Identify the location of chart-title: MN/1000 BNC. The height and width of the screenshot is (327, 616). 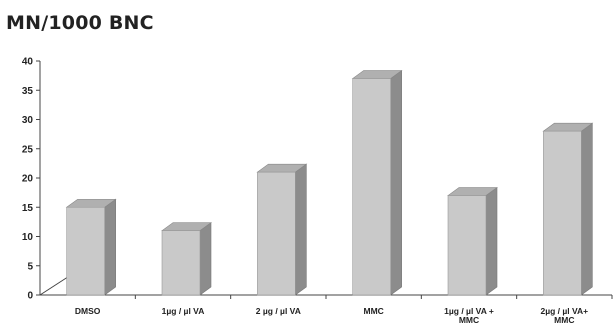
(80, 23).